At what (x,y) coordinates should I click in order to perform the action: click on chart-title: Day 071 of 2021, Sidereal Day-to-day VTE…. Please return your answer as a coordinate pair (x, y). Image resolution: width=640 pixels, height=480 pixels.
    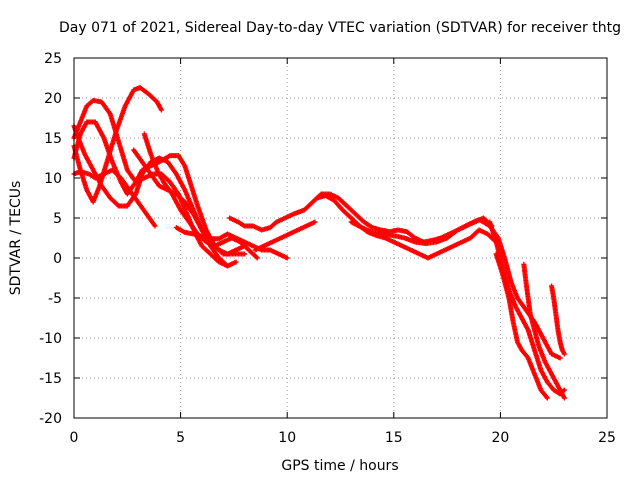
    Looking at the image, I should click on (340, 28).